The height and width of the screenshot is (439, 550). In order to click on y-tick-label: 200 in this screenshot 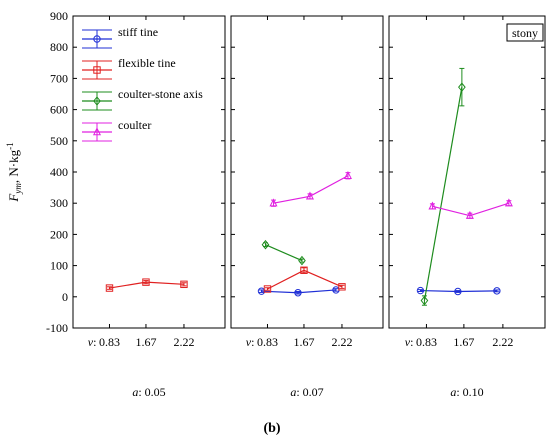, I will do `click(59, 234)`.